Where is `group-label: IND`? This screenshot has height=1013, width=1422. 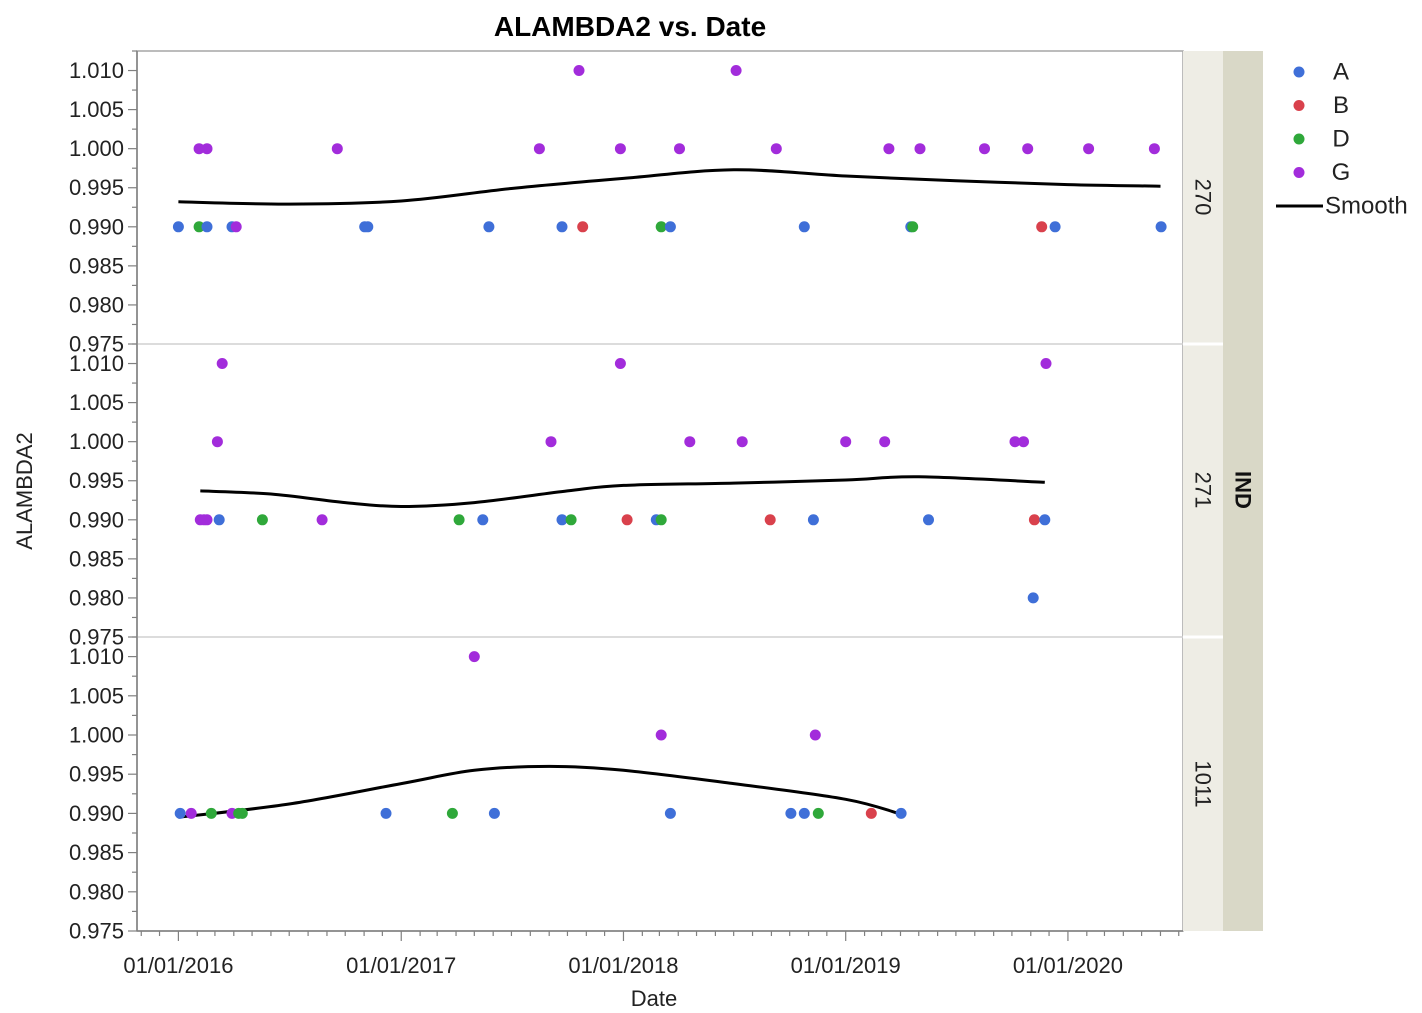
group-label: IND is located at coordinates (1243, 490).